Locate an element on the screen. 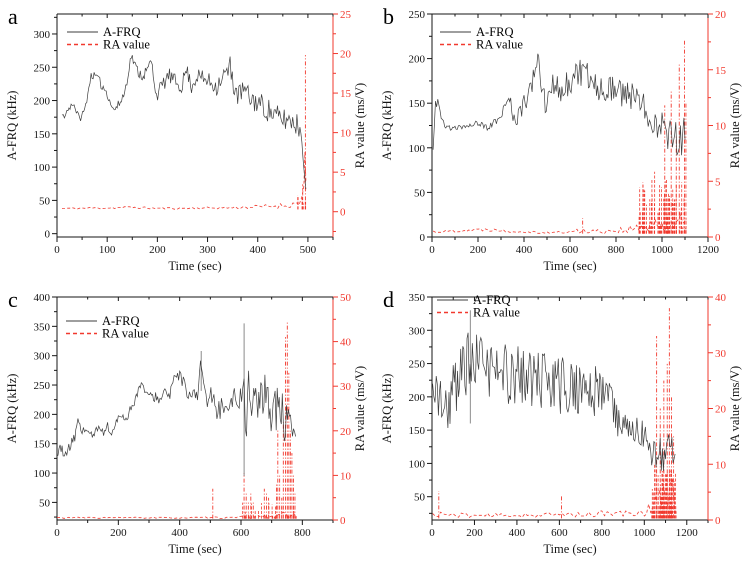 The width and height of the screenshot is (750, 566). svg-text: 350 is located at coordinates (42, 327).